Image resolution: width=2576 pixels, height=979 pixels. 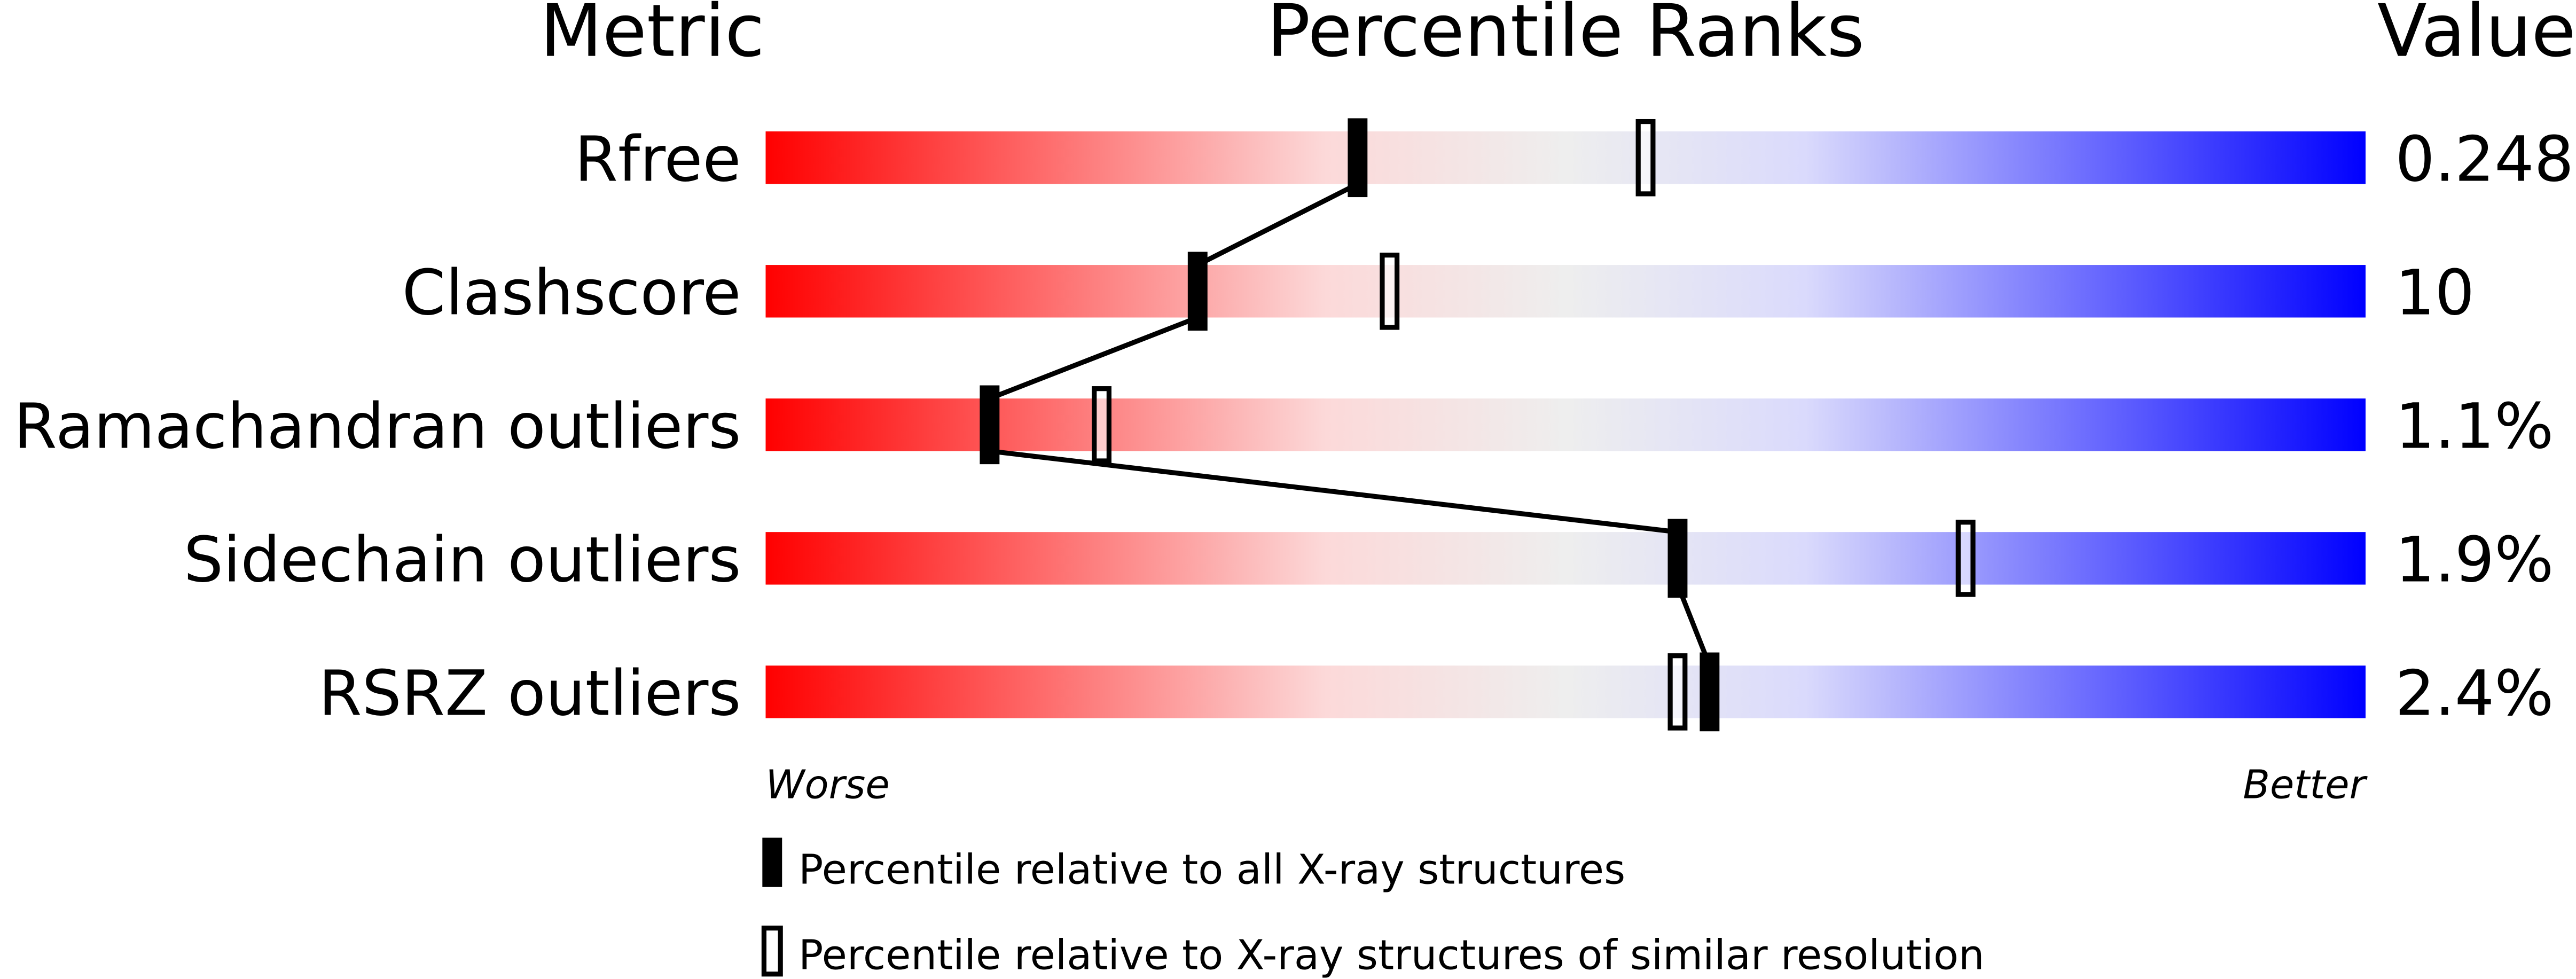 I want to click on marker-all-sidechain-outliers, so click(x=1677, y=558).